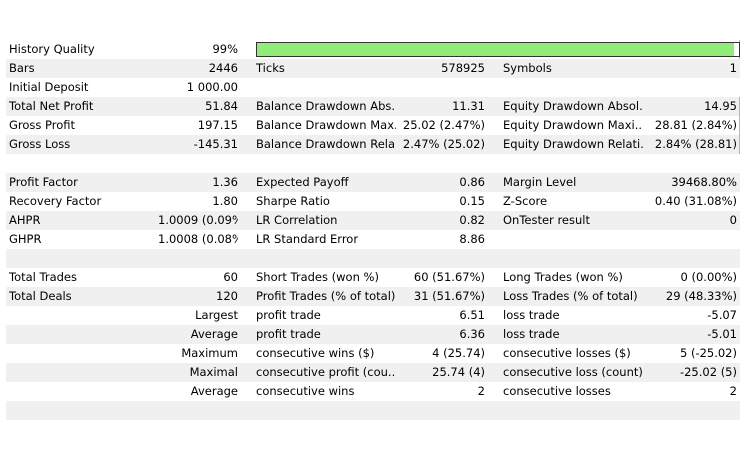 The image size is (750, 450). What do you see at coordinates (25, 239) in the screenshot?
I see `ghpr-c0-label: GHPR` at bounding box center [25, 239].